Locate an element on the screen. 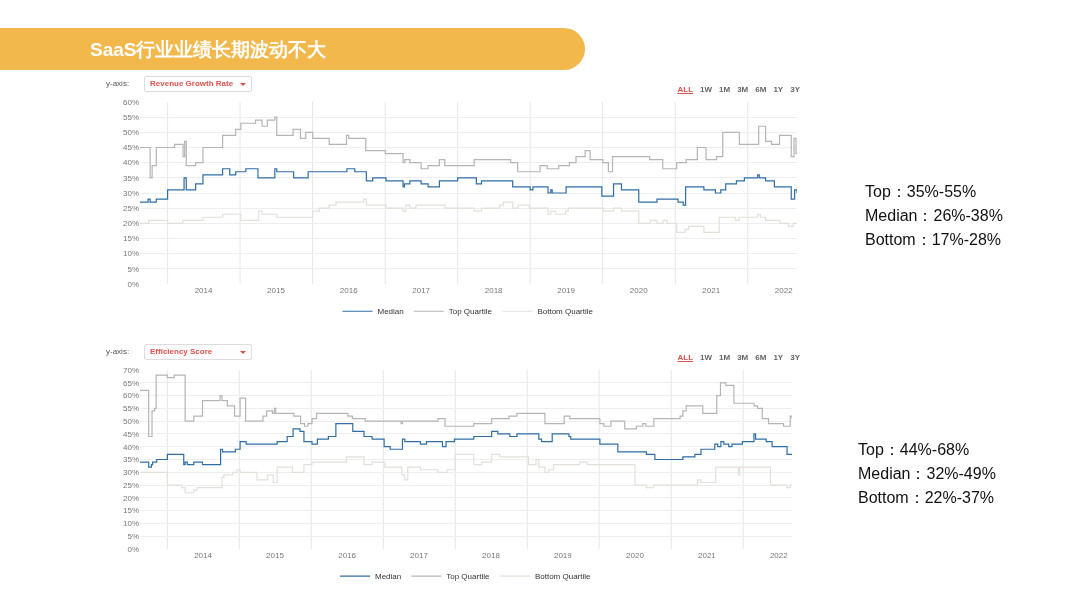  y-axis-title: Efficiency Score is located at coordinates (181, 351).